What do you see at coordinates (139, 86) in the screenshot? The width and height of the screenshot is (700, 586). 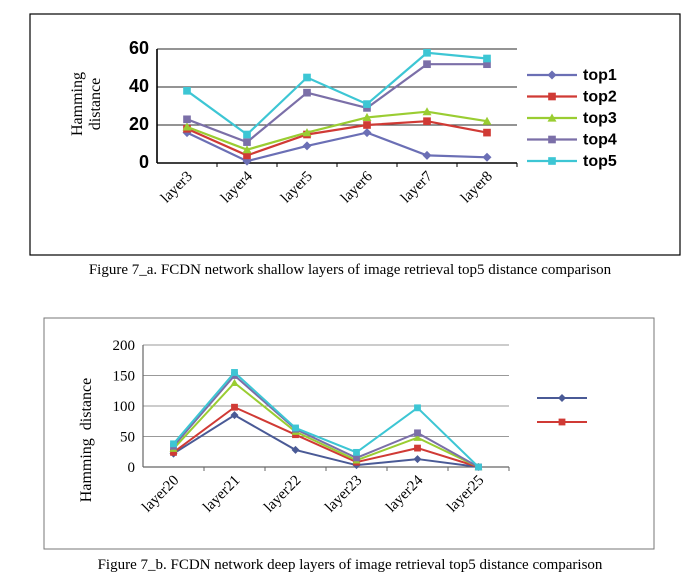 I see `chart-a-y-tick-label: 40` at bounding box center [139, 86].